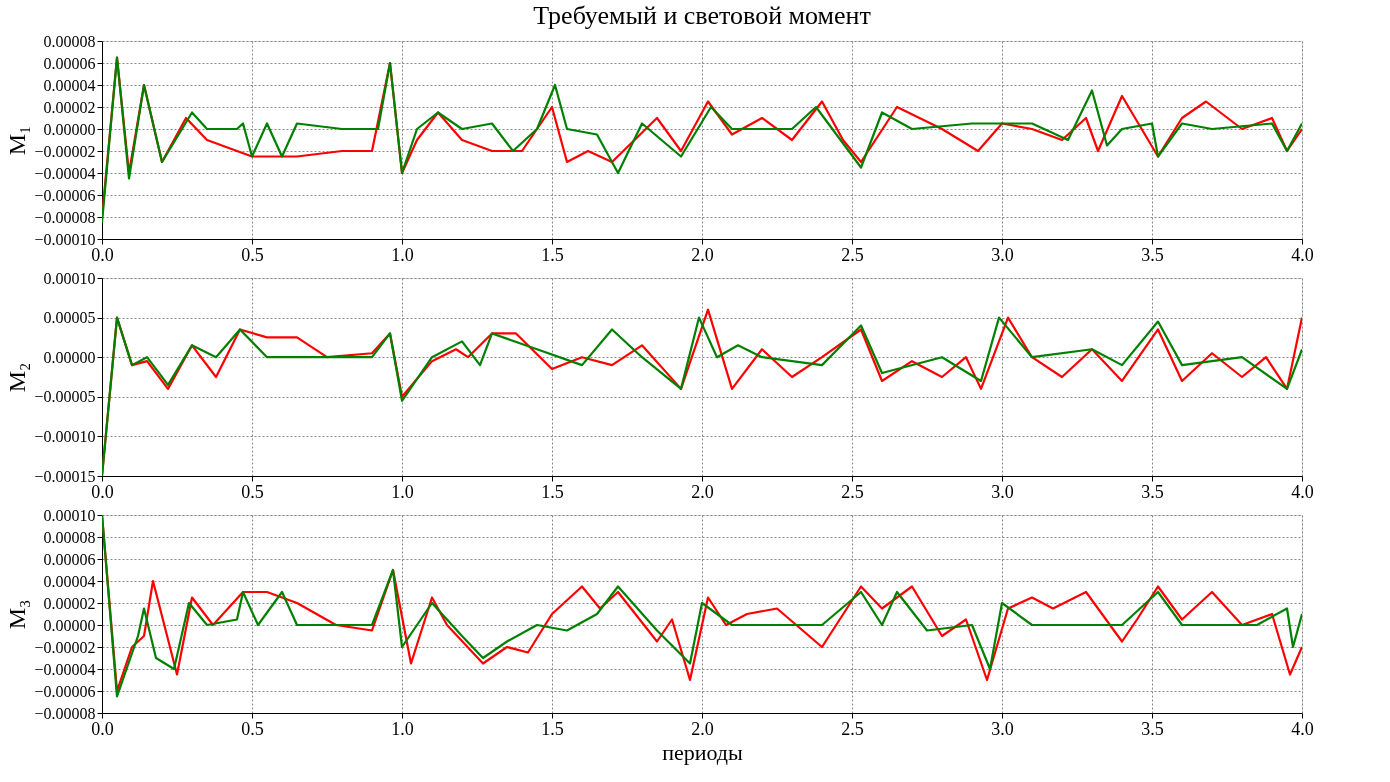  What do you see at coordinates (17, 377) in the screenshot?
I see `y-axis-title: M₂` at bounding box center [17, 377].